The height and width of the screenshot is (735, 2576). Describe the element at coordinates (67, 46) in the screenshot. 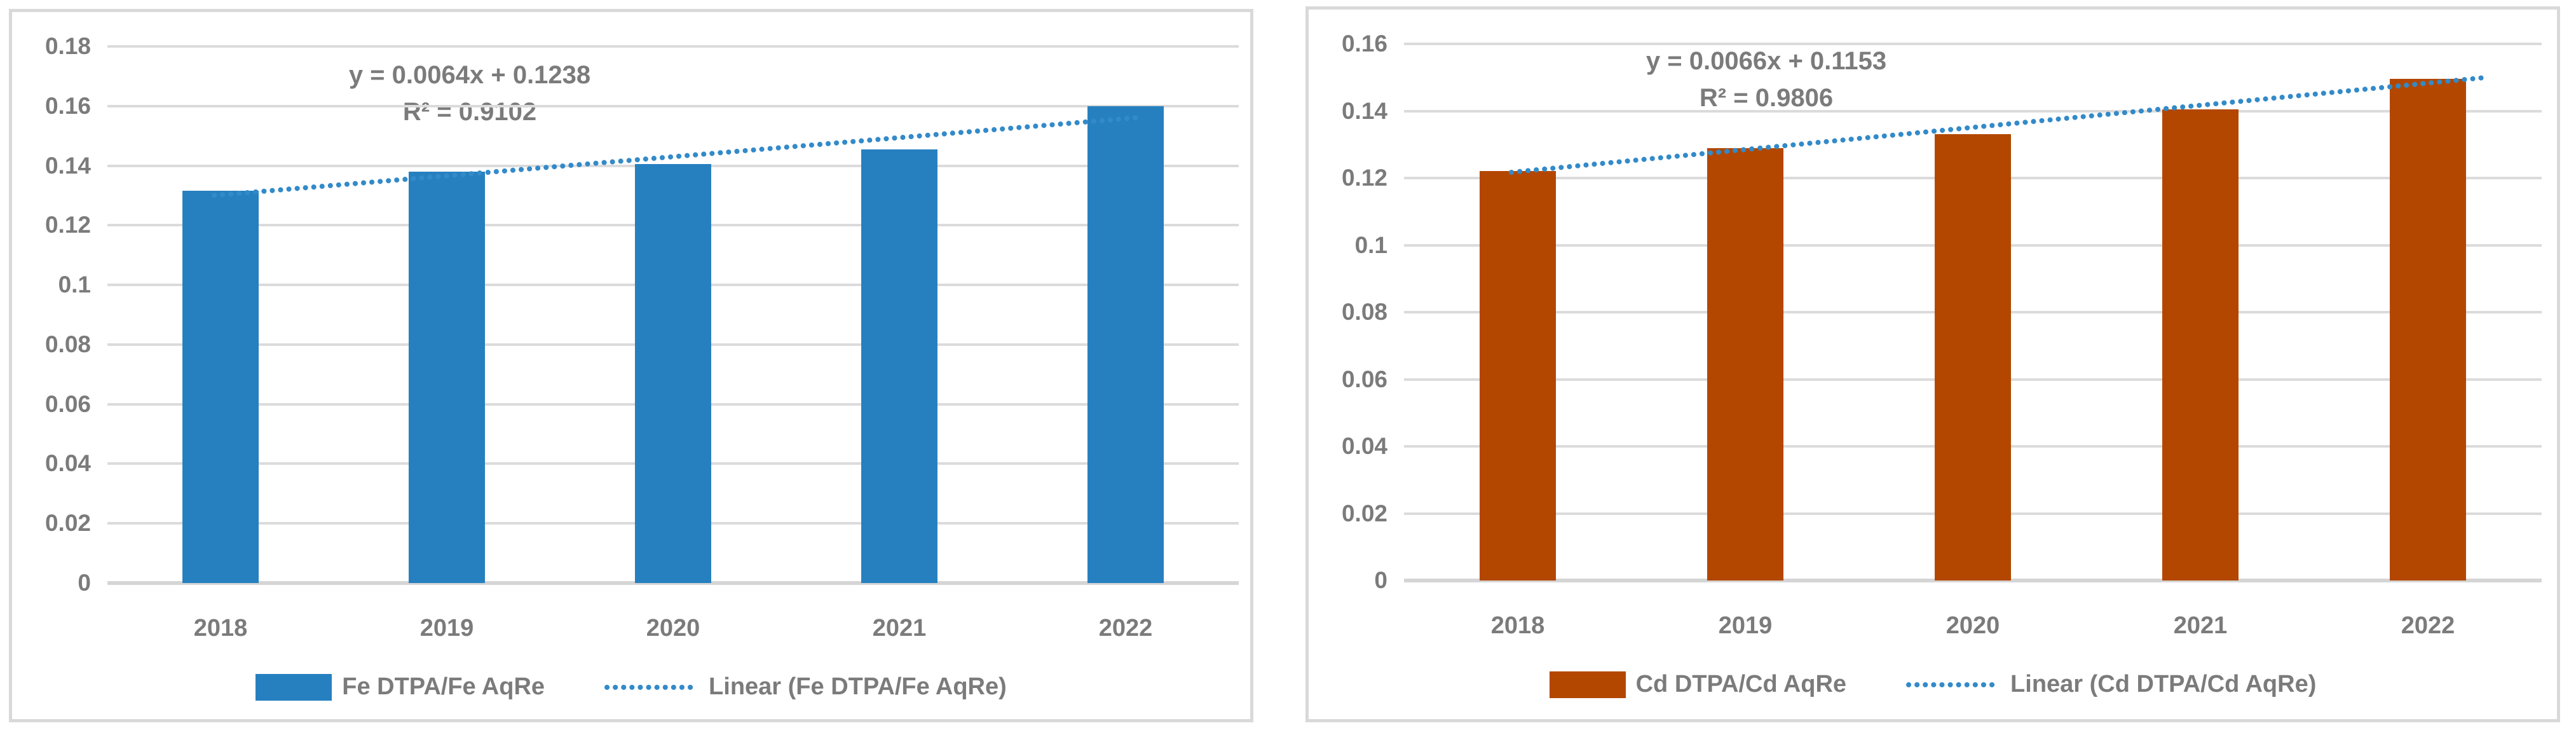

I see `y-tick-label: 0.18` at that location.